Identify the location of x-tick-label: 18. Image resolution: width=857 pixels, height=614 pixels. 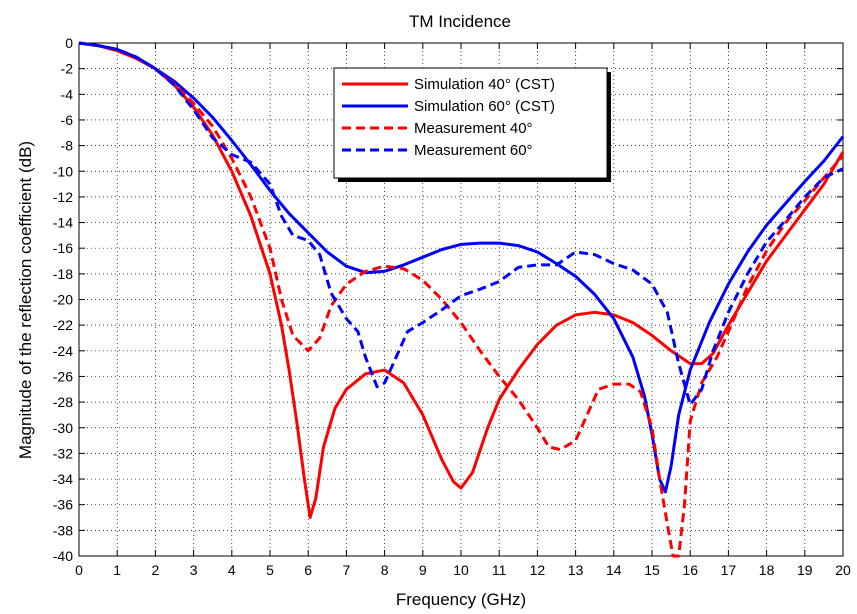
(767, 570).